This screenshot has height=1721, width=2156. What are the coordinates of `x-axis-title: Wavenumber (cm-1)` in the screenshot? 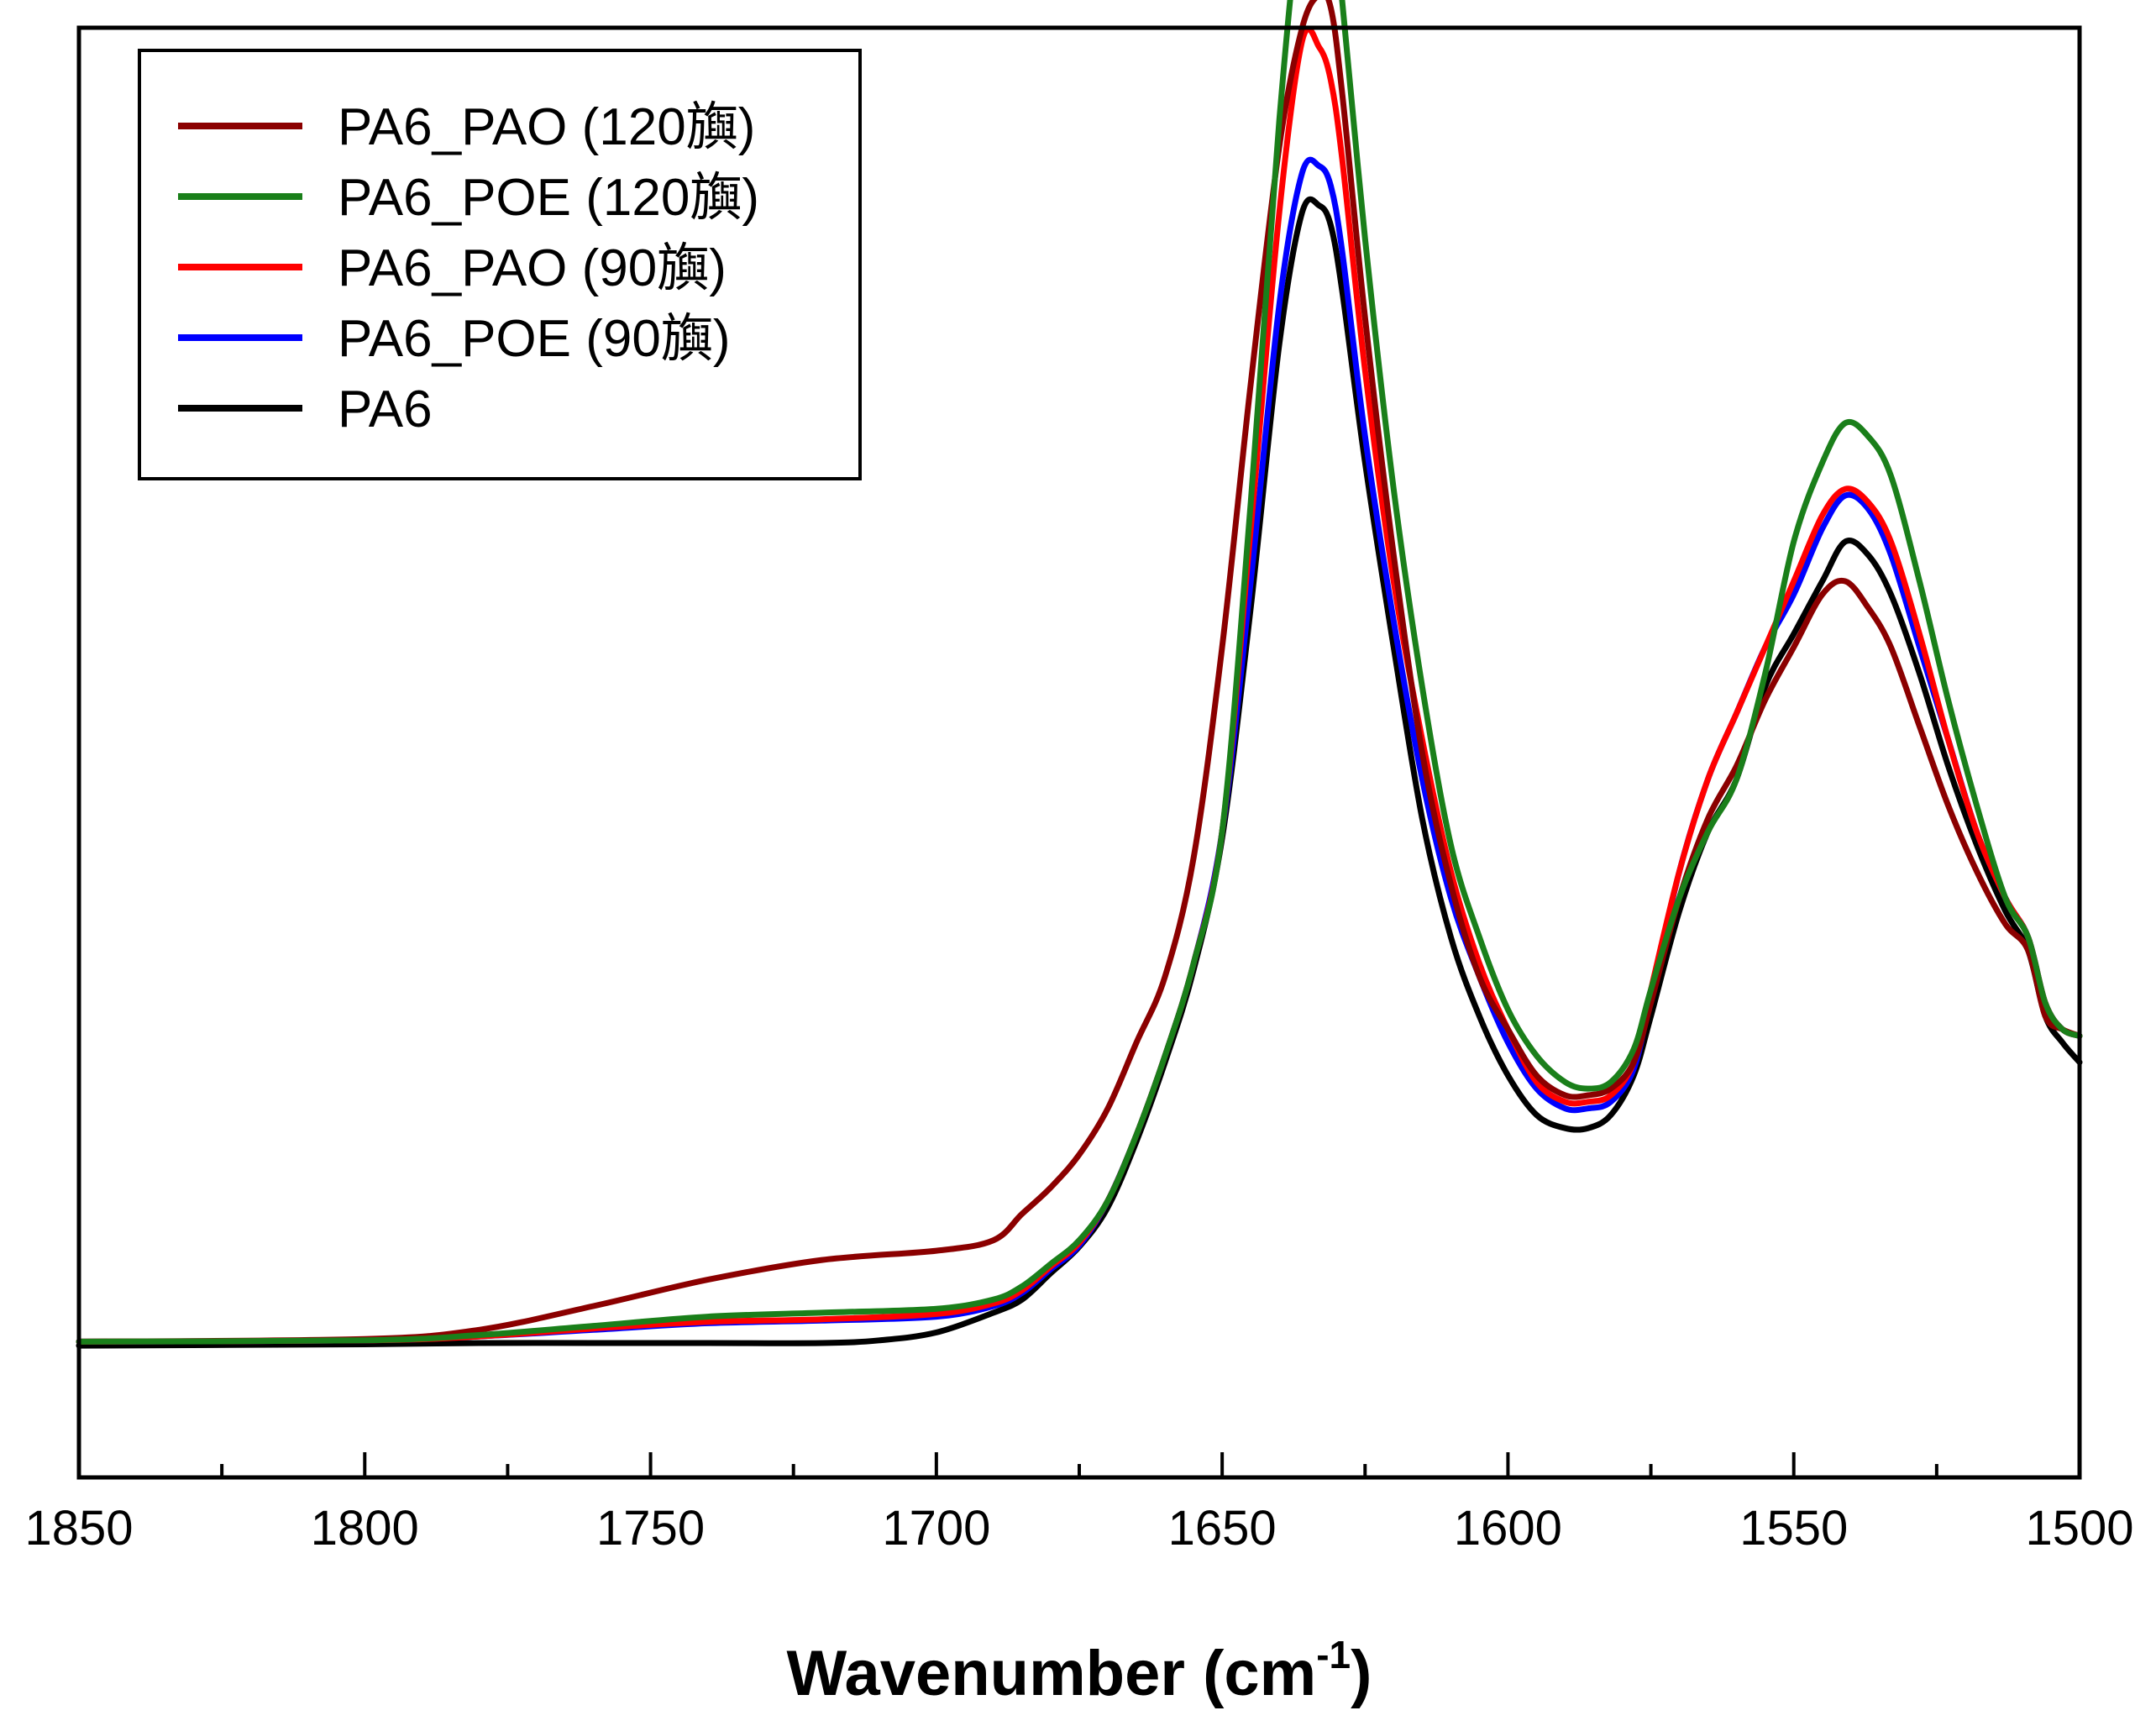 It's located at (1079, 1671).